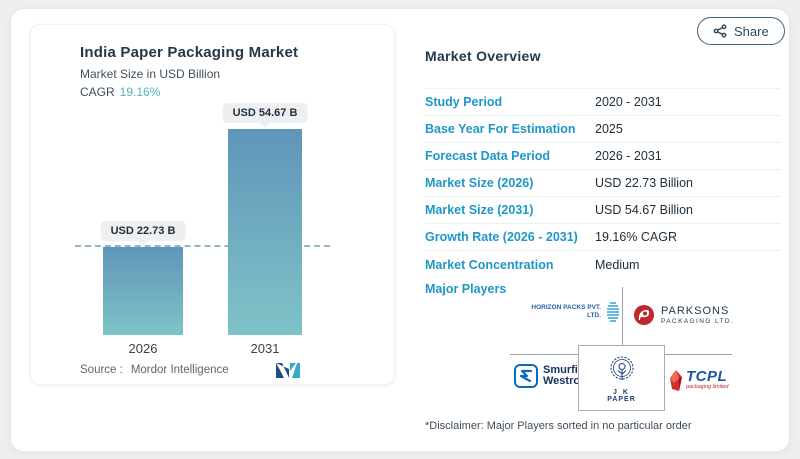 The image size is (800, 459). I want to click on table-row: Study Period 2020 - 2031, so click(603, 102).